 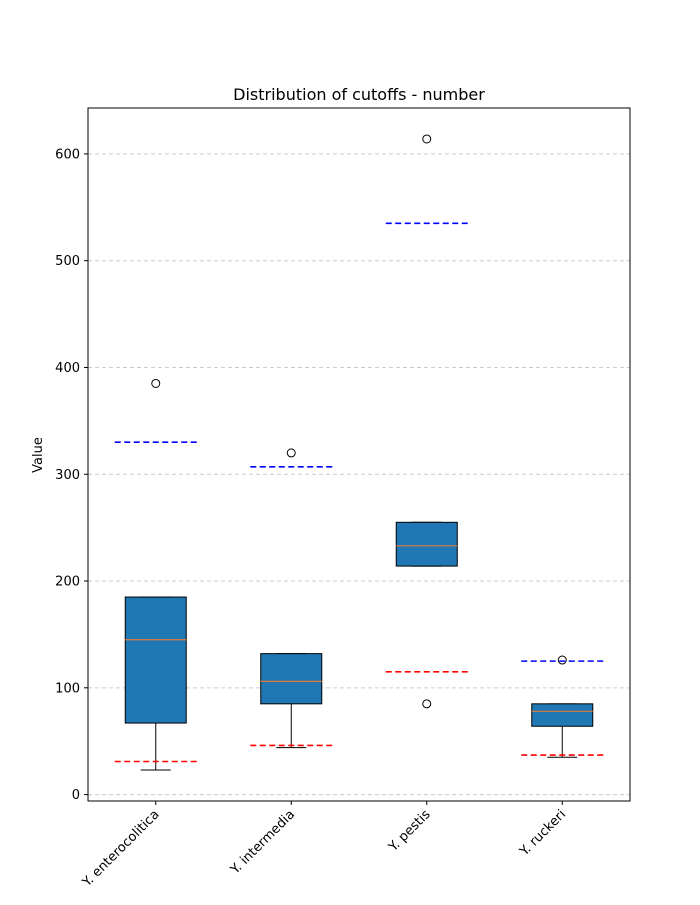 I want to click on x-tick-label: Y. intermedia, so click(x=262, y=842).